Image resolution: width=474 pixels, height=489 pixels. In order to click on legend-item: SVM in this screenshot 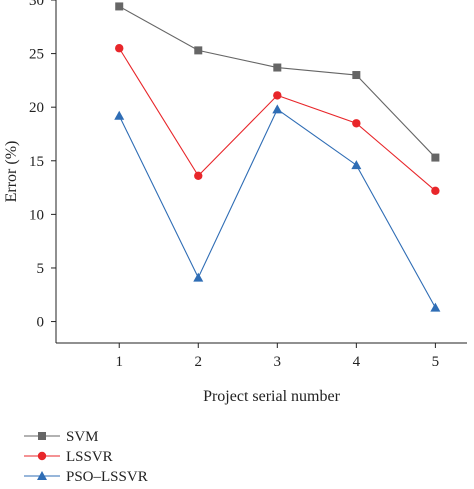, I will do `click(61, 437)`.